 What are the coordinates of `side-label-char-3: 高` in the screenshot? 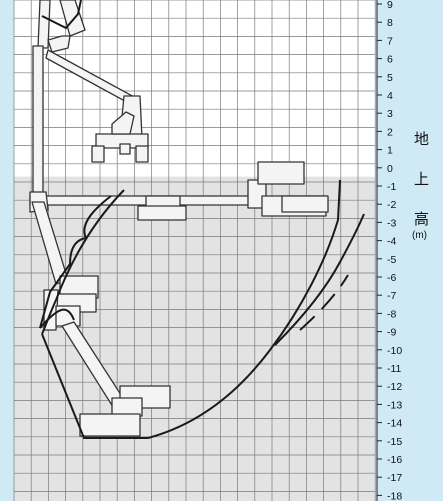 It's located at (421, 219).